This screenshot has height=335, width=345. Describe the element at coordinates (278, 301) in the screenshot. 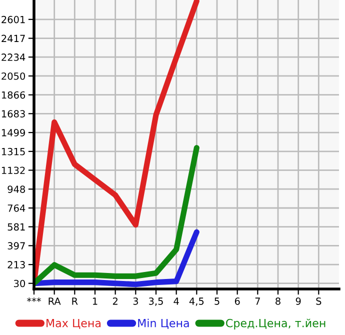

I see `x-tick-label: 8` at that location.